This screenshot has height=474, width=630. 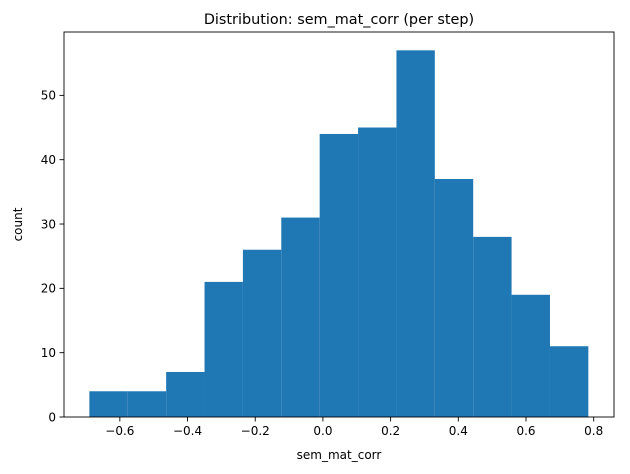 I want to click on y-tick-label: 30, so click(x=48, y=224).